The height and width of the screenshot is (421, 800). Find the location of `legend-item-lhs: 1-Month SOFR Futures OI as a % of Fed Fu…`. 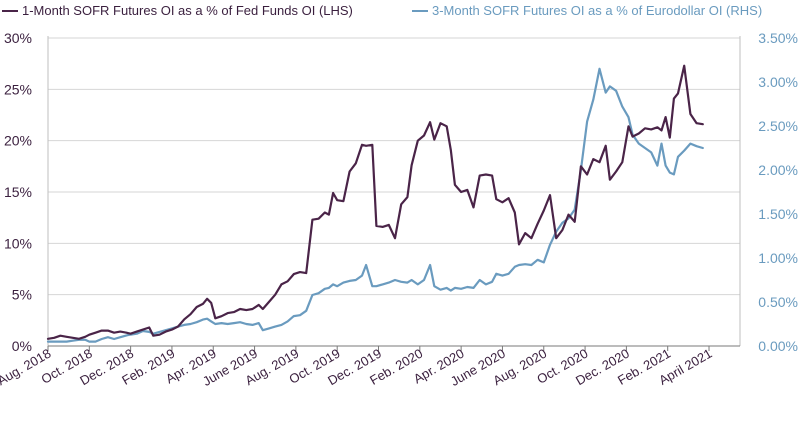

legend-item-lhs: 1-Month SOFR Futures OI as a % of Fed Fu… is located at coordinates (177, 10).